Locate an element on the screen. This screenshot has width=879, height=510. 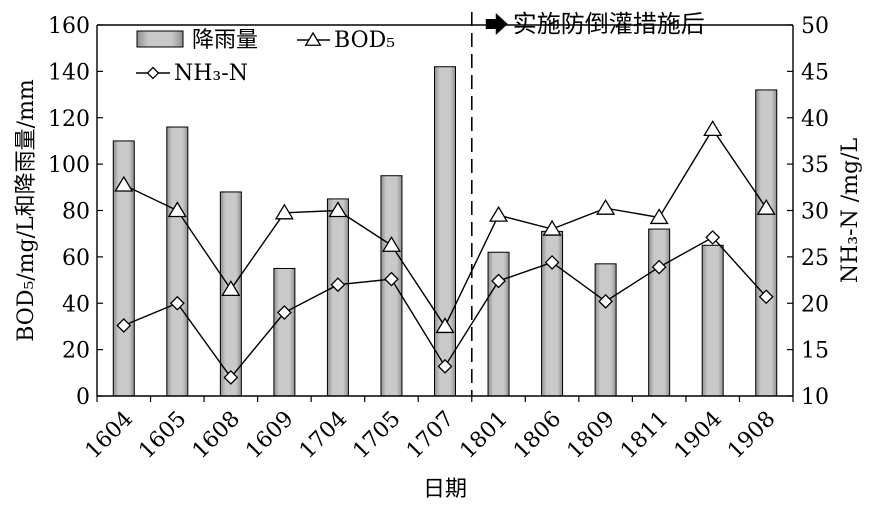
x-tick-label-1609: 1609 is located at coordinates (269, 435).